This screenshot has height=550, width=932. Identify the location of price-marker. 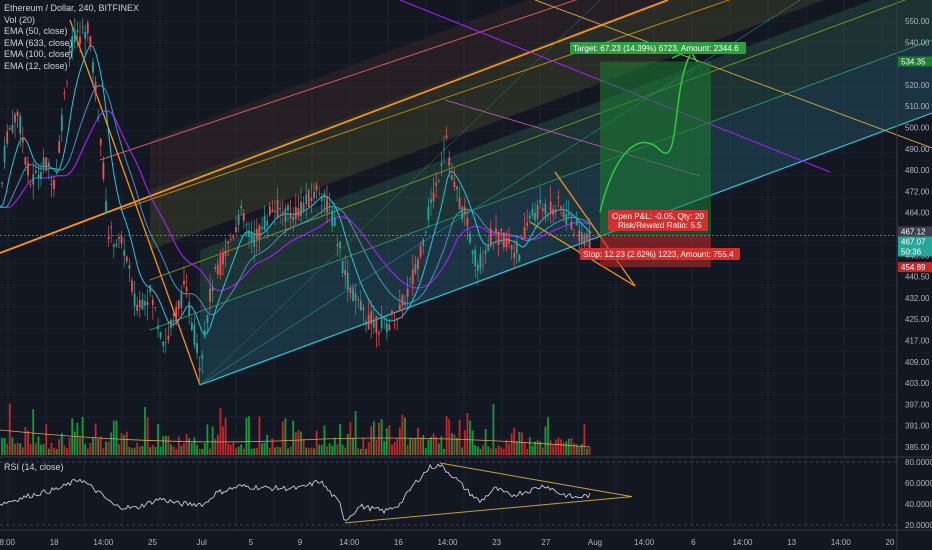
(915, 251).